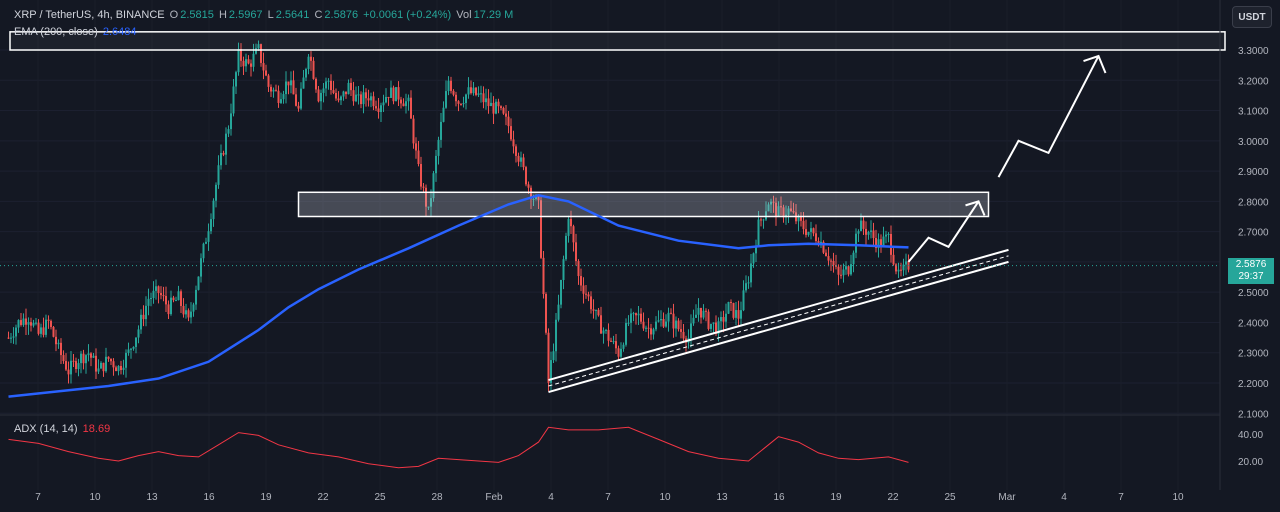  Describe the element at coordinates (1253, 323) in the screenshot. I see `price-tick-label: 2.4000` at that location.